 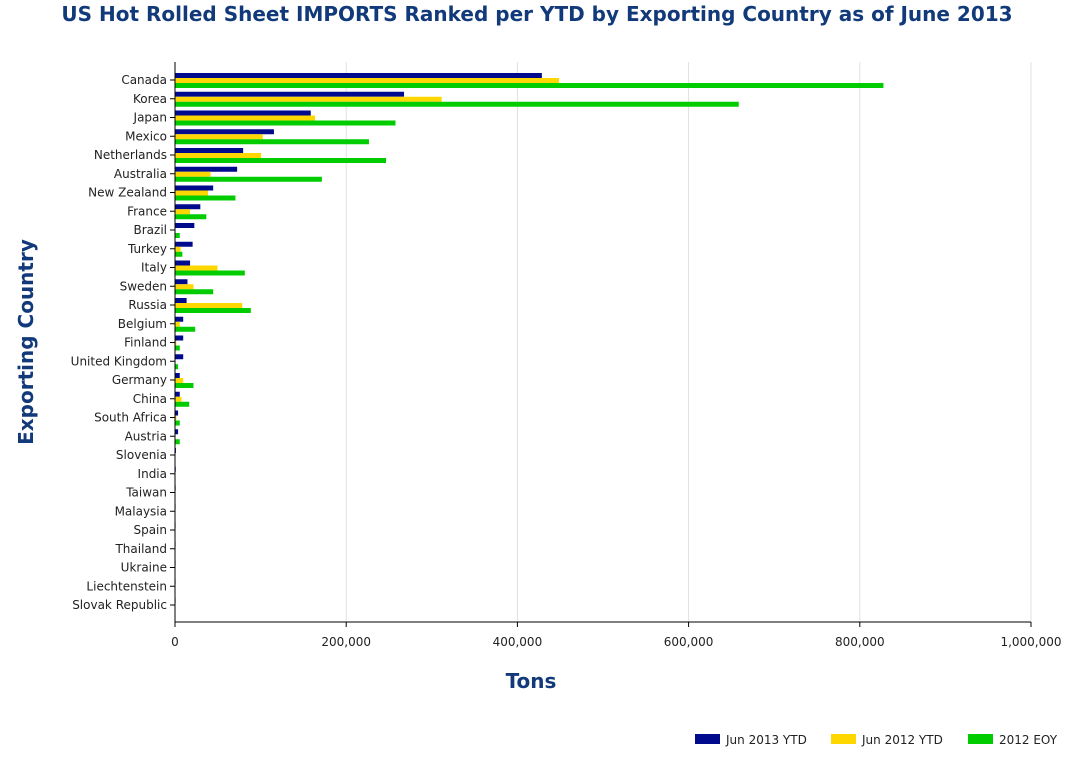 What do you see at coordinates (140, 549) in the screenshot?
I see `y-tick-label: Thailand` at bounding box center [140, 549].